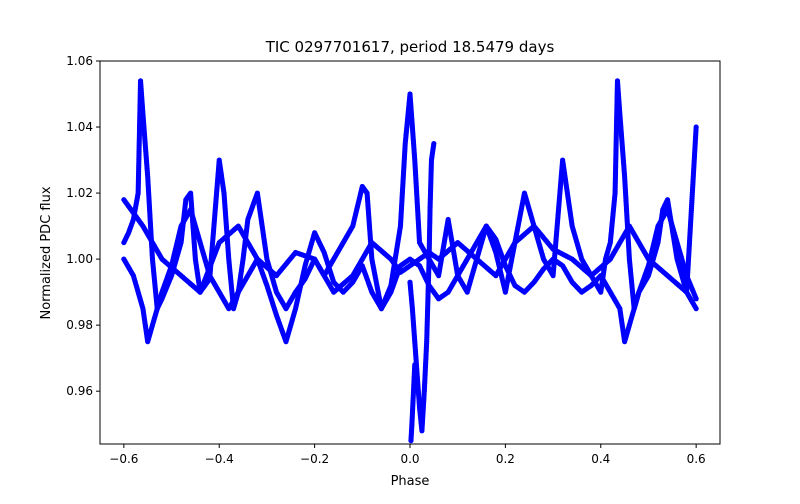 Image resolution: width=800 pixels, height=504 pixels. What do you see at coordinates (79, 61) in the screenshot?
I see `y-tick-label: 1.06` at bounding box center [79, 61].